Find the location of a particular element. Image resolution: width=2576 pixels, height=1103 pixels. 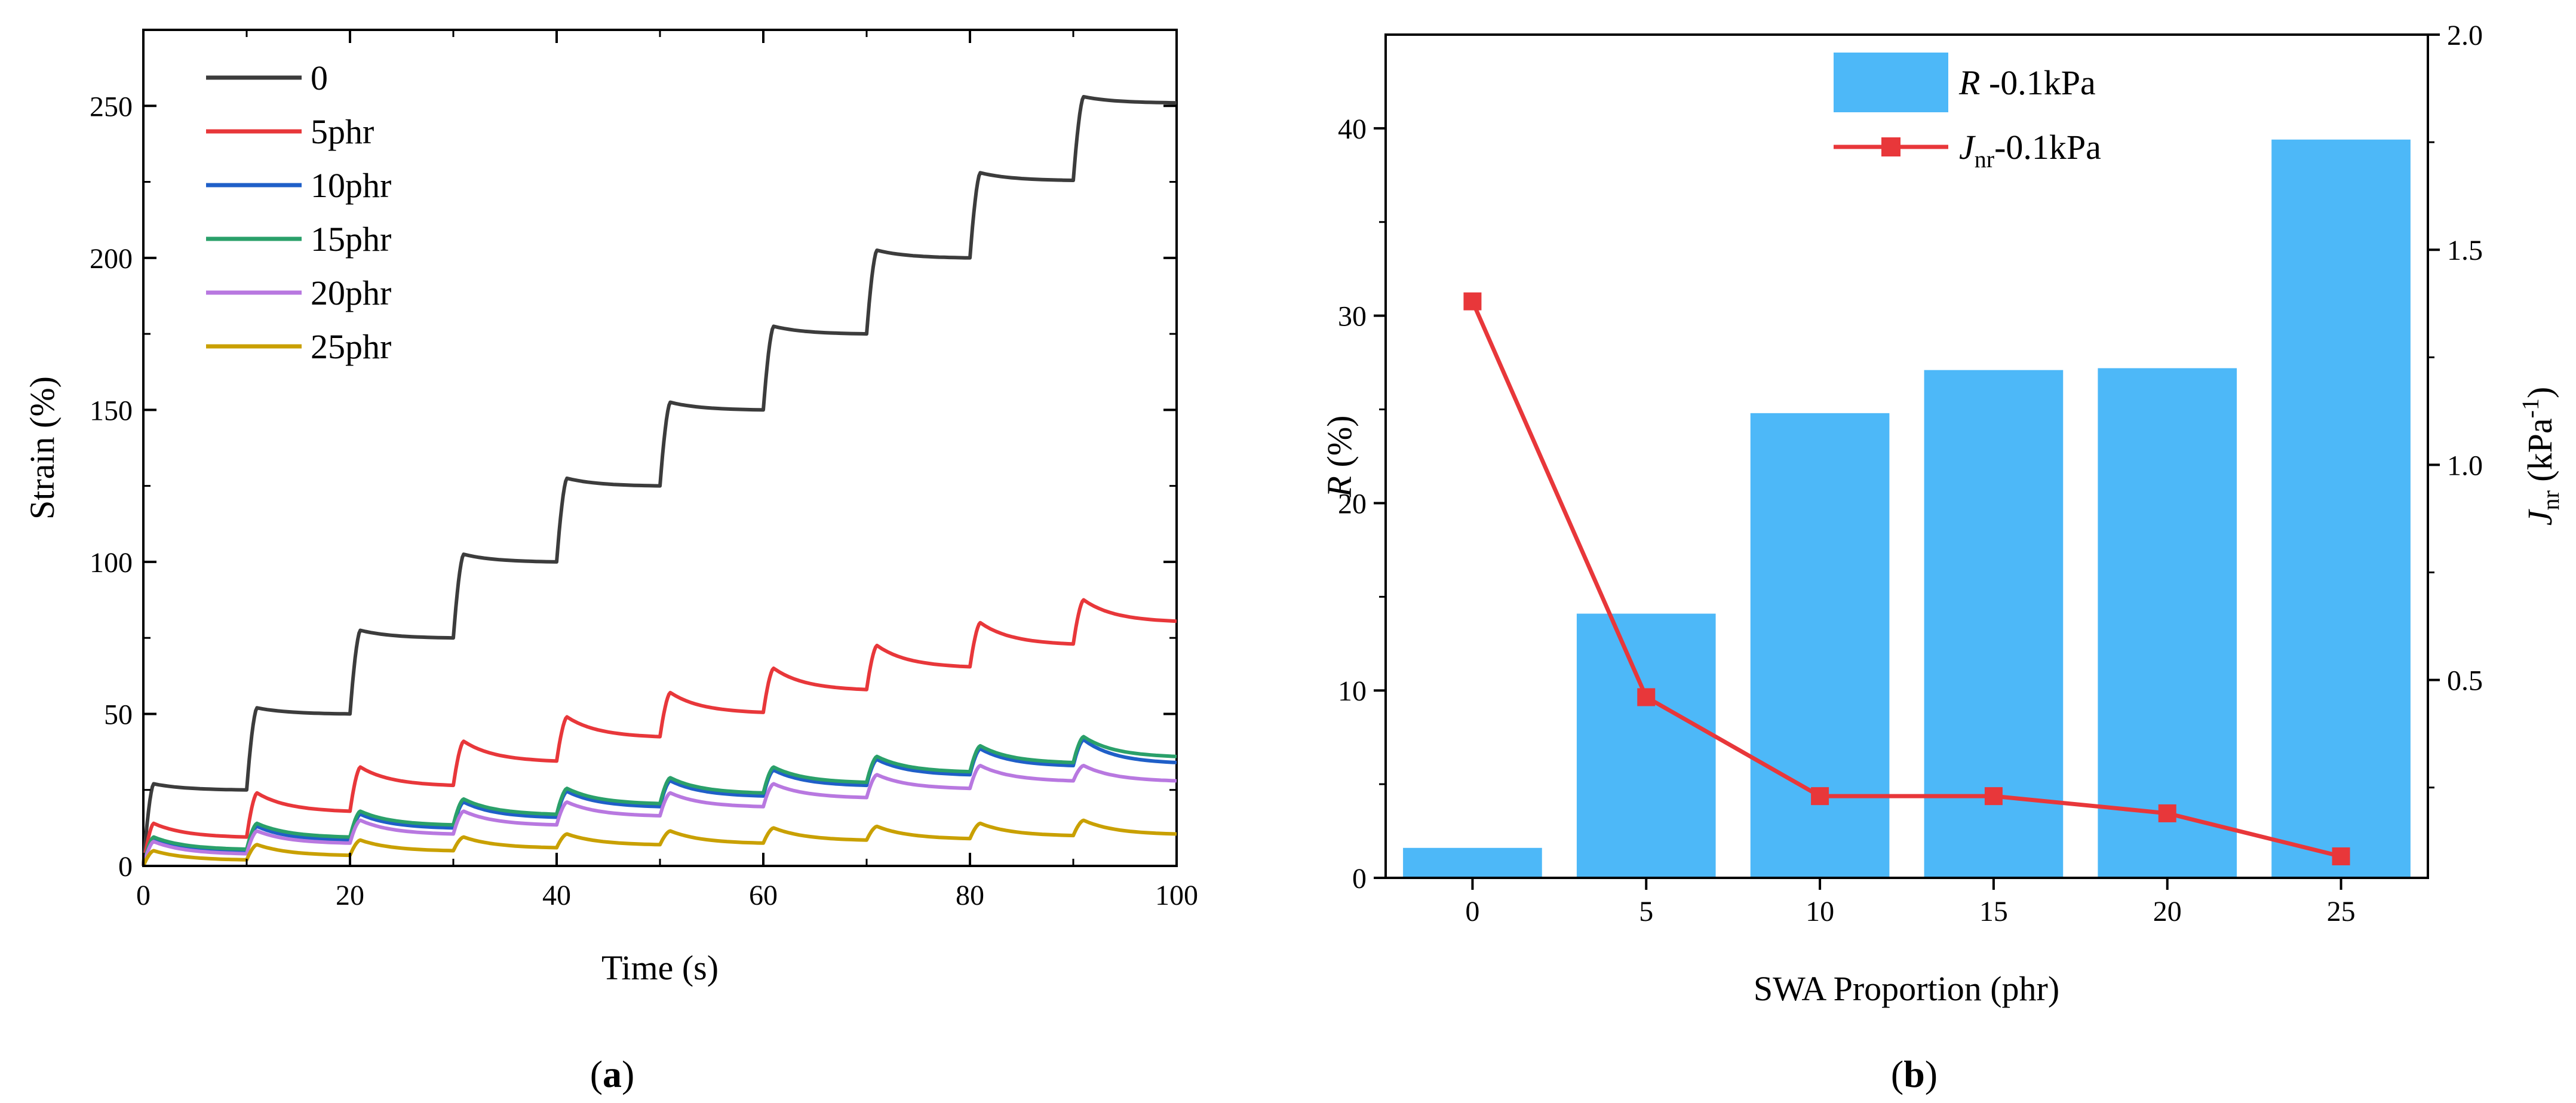

legend-label-20phr: 20phr is located at coordinates (351, 293).